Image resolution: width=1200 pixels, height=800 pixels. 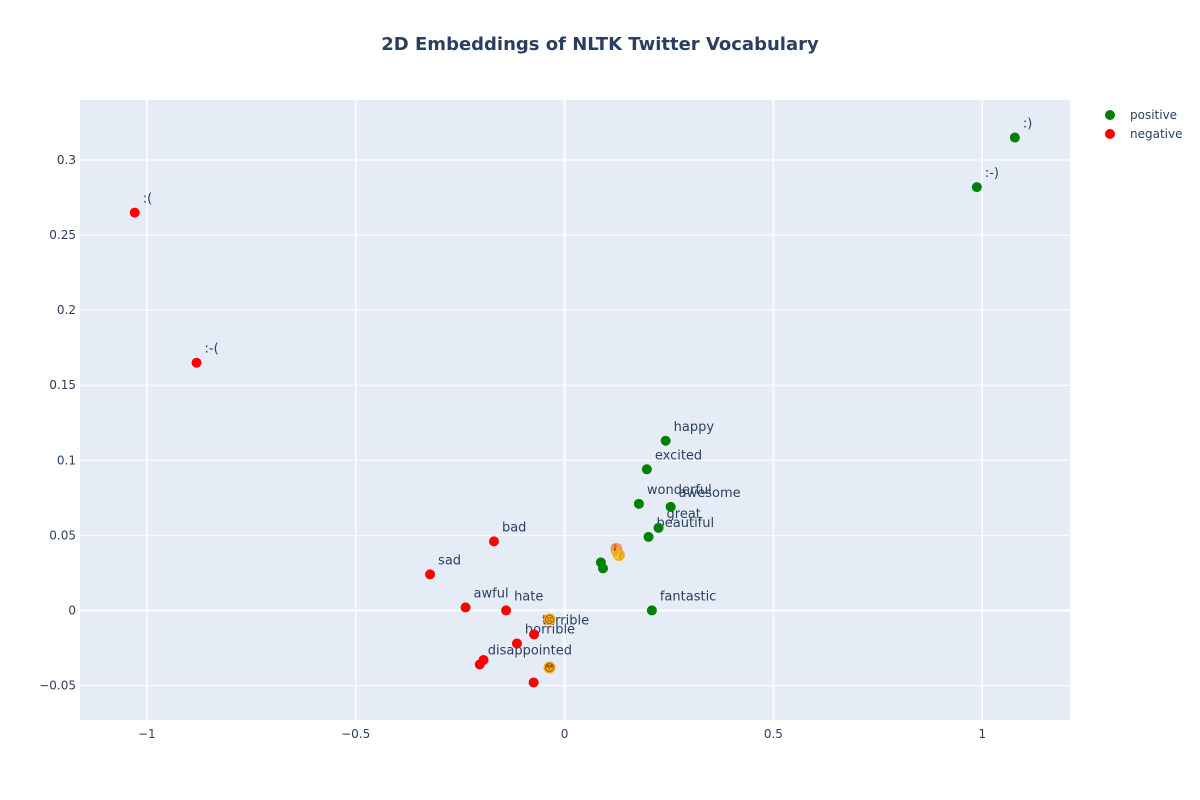 I want to click on point-label: :), so click(x=1027, y=124).